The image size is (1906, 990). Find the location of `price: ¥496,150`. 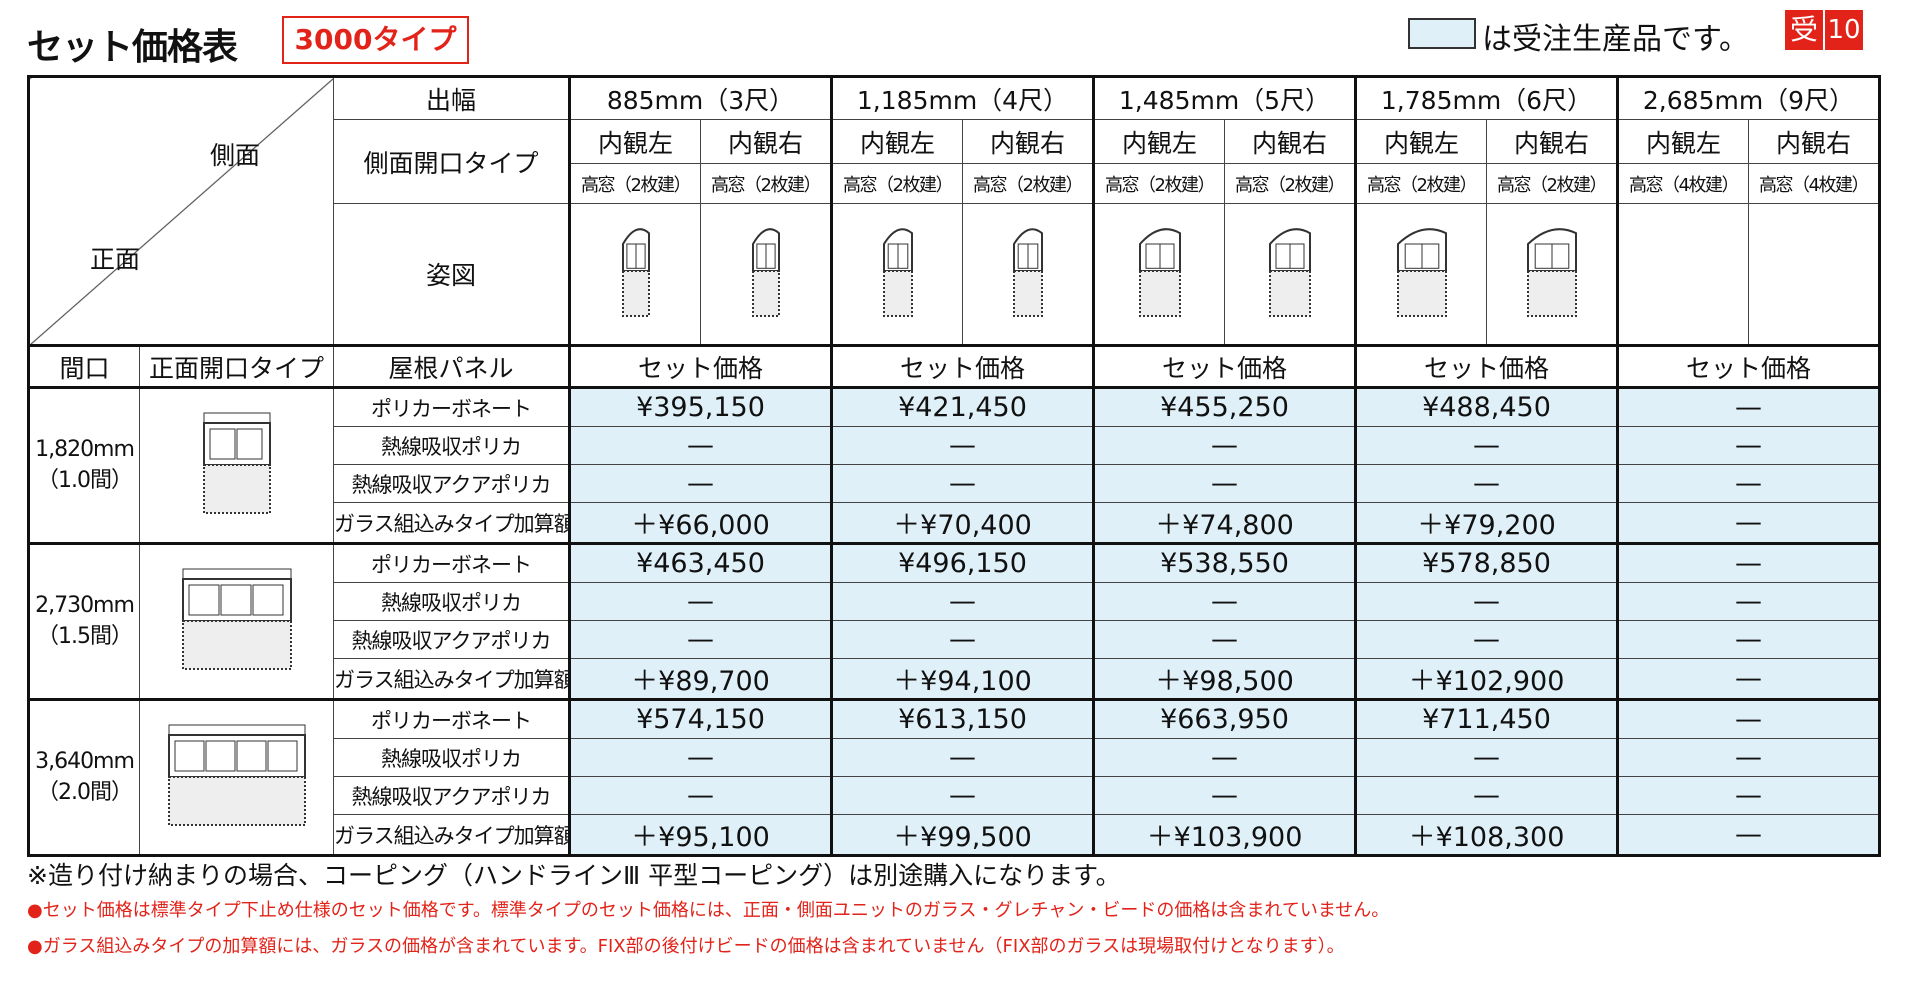

price: ¥496,150 is located at coordinates (962, 562).